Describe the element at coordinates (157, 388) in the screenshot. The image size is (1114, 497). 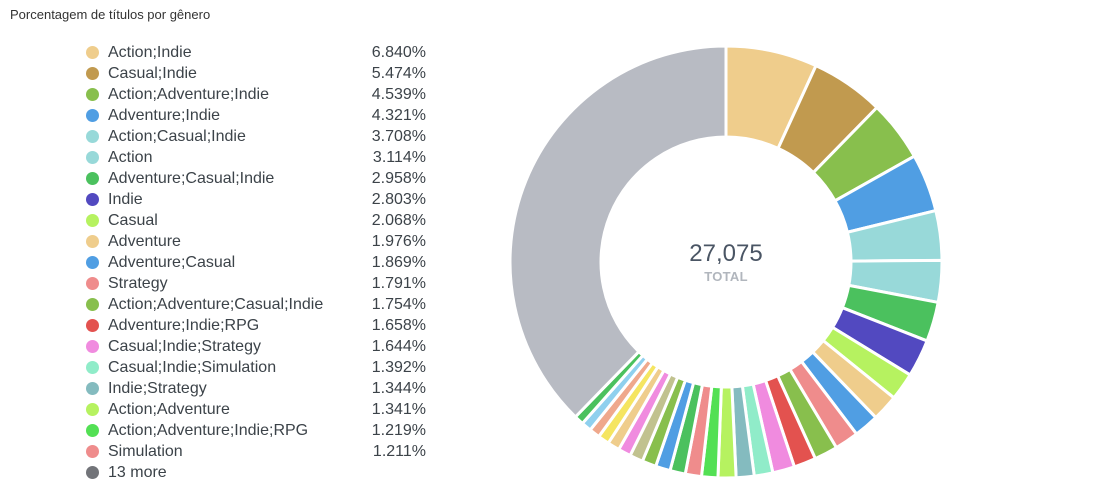
I see `legend-label: Indie;Strategy` at that location.